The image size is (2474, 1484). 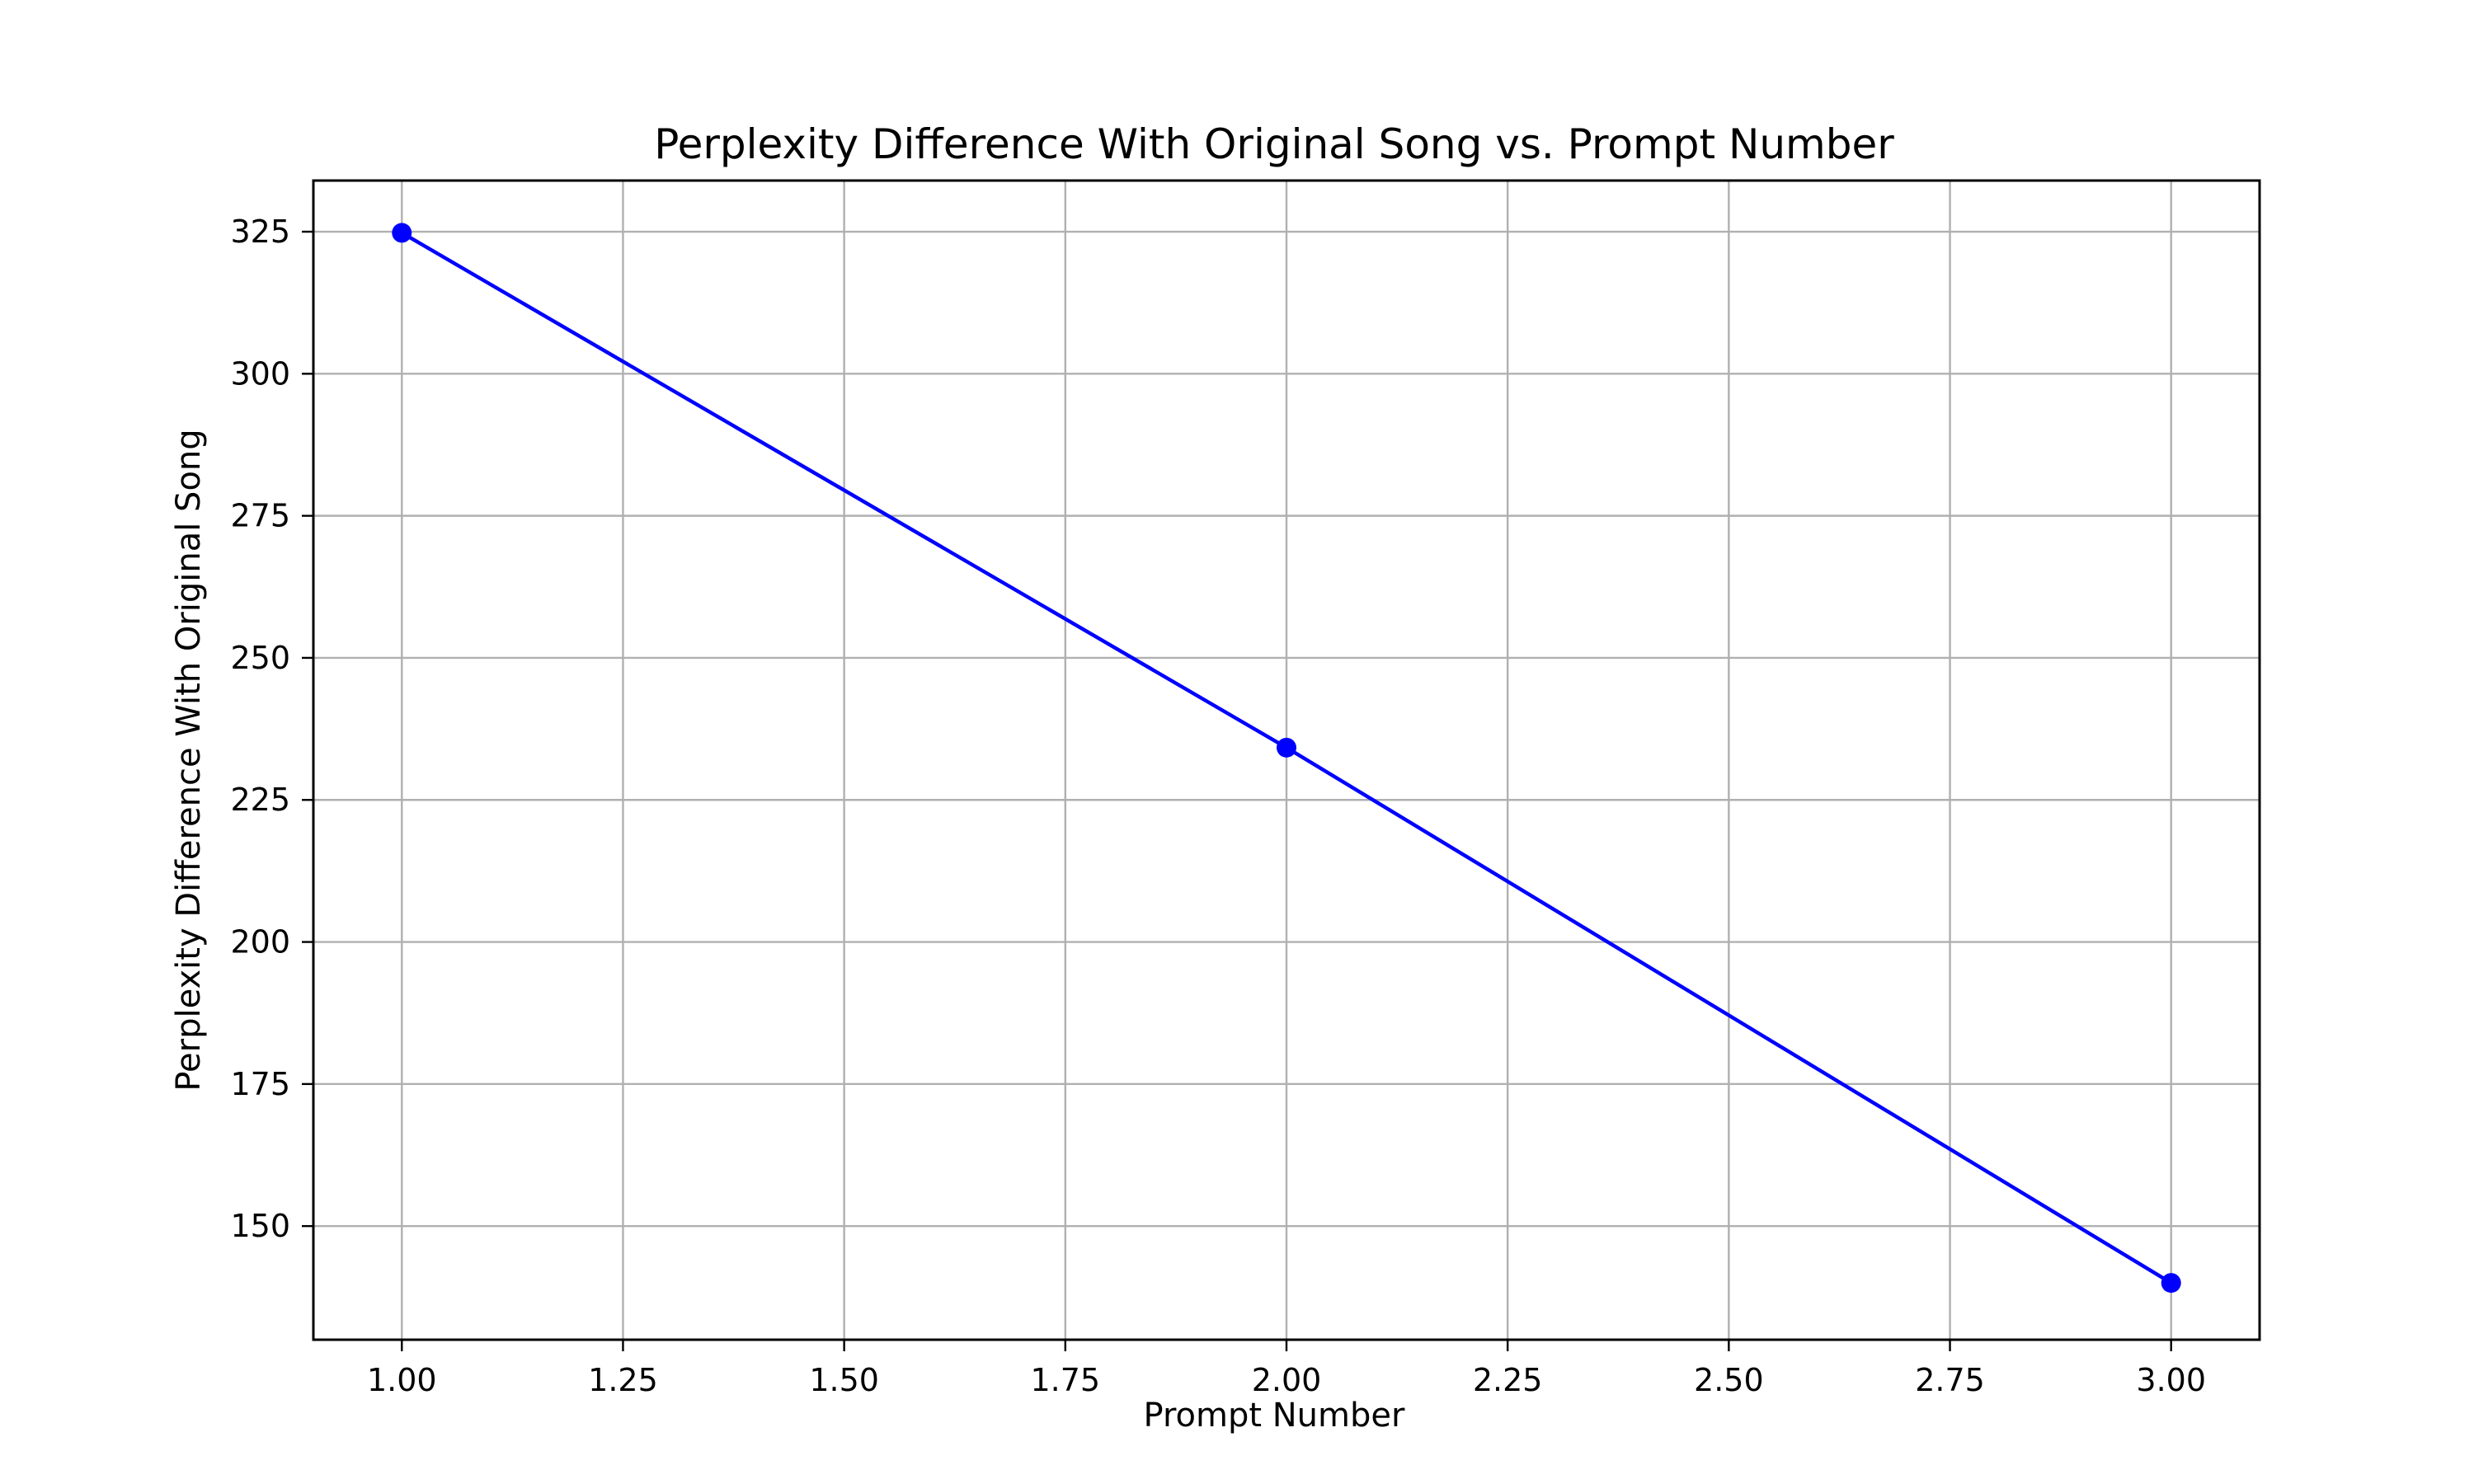 What do you see at coordinates (1950, 1380) in the screenshot?
I see `x-tick-label: 2.75` at bounding box center [1950, 1380].